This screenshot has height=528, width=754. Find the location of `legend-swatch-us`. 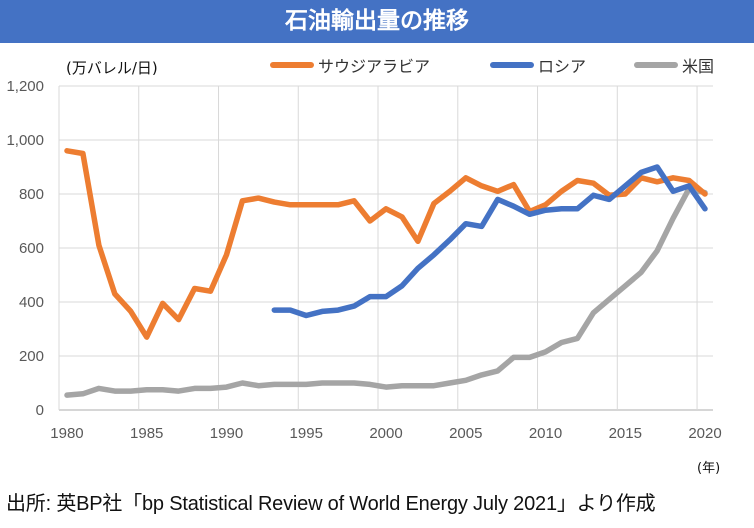

legend-swatch-us is located at coordinates (656, 65).